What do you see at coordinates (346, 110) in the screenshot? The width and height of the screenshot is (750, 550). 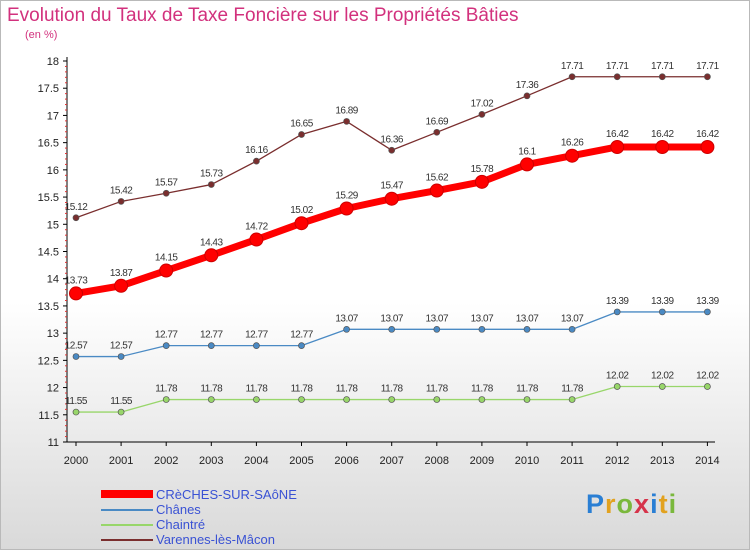 I see `data-label: 16.89` at bounding box center [346, 110].